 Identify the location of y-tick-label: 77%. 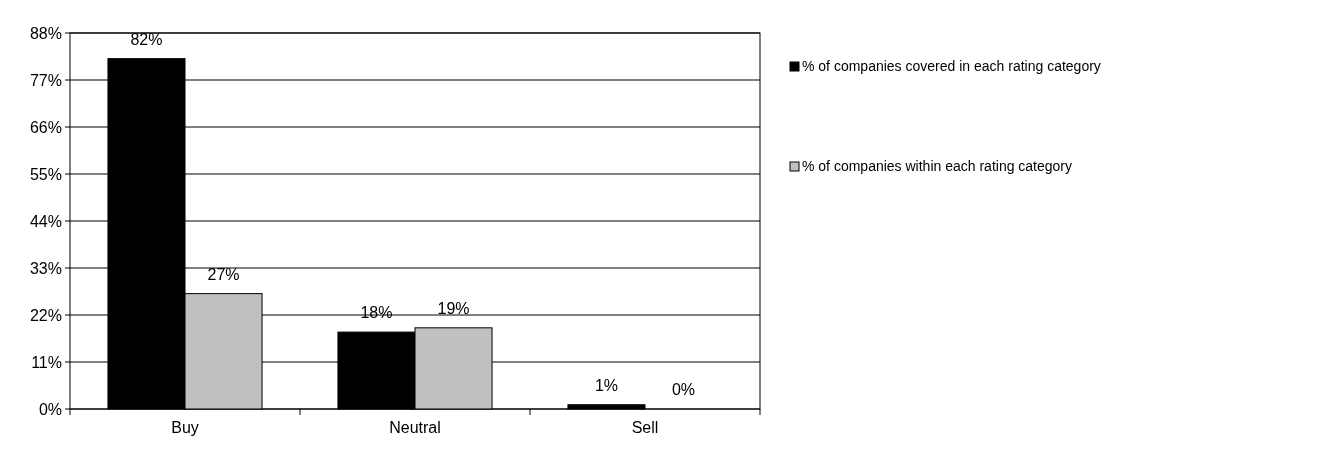
(45, 80).